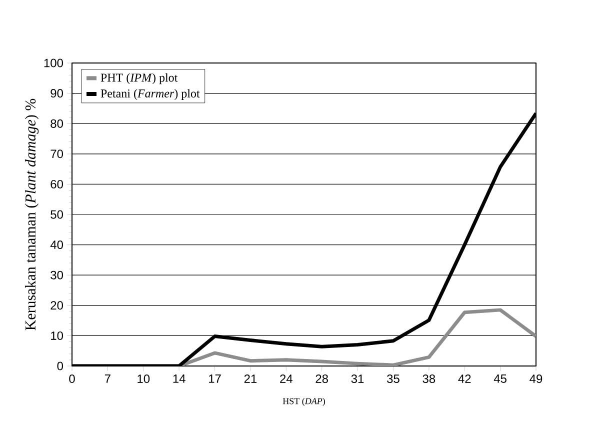  I want to click on x-tick-label: 38, so click(429, 379).